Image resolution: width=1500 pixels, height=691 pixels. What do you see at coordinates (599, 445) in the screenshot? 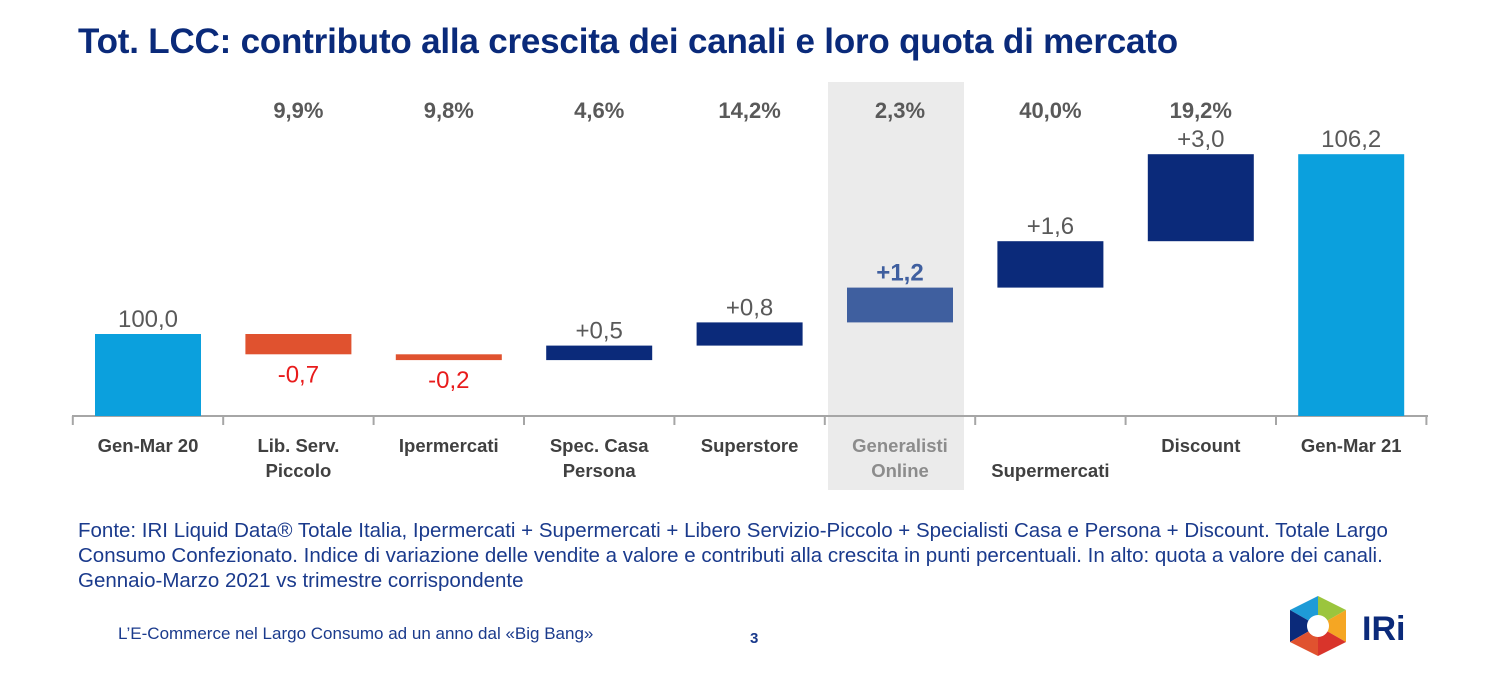
I see `x-tick-label: Spec. Casa` at bounding box center [599, 445].